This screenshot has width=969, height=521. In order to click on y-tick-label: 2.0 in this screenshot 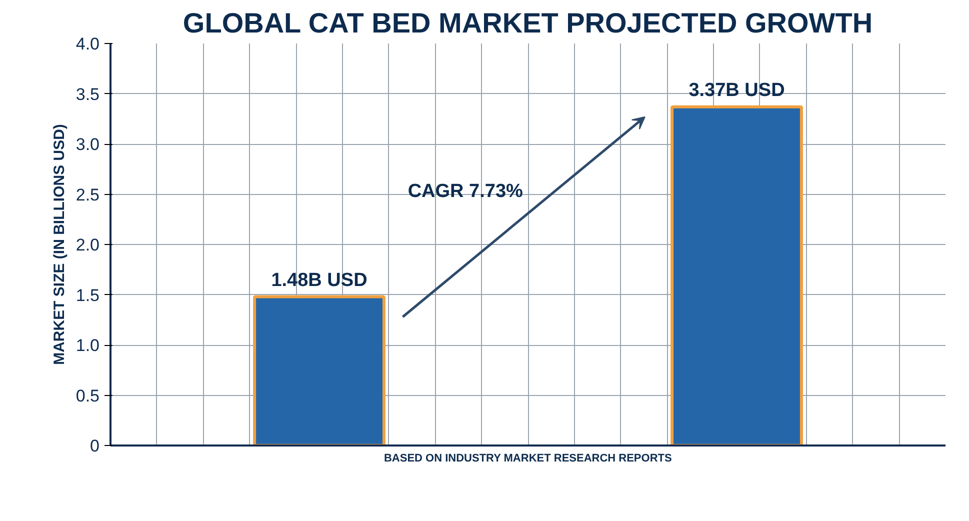, I will do `click(88, 245)`.